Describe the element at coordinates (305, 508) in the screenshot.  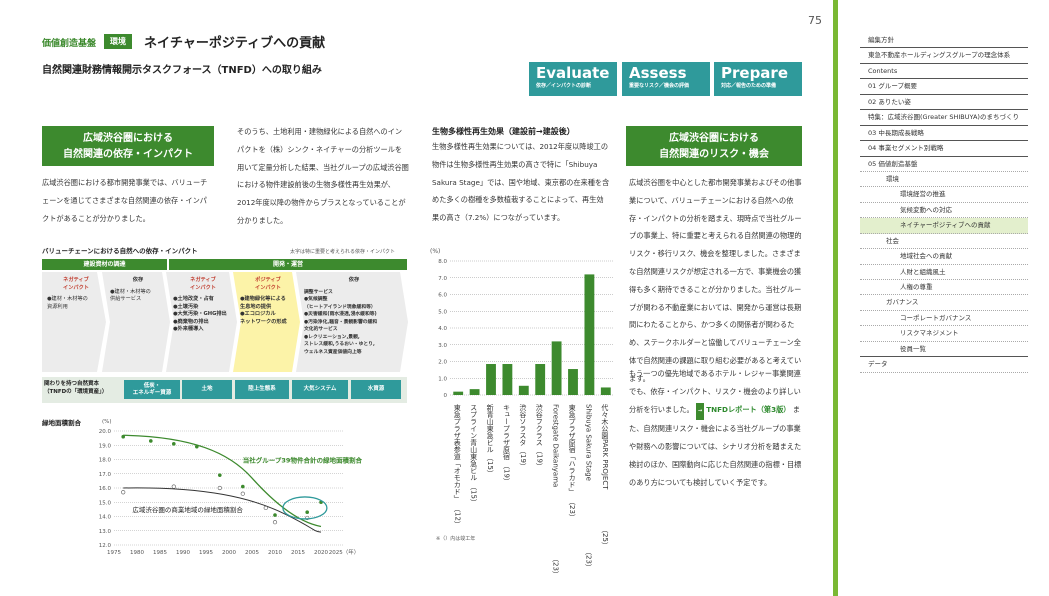
I see `highlight-ellipse` at that location.